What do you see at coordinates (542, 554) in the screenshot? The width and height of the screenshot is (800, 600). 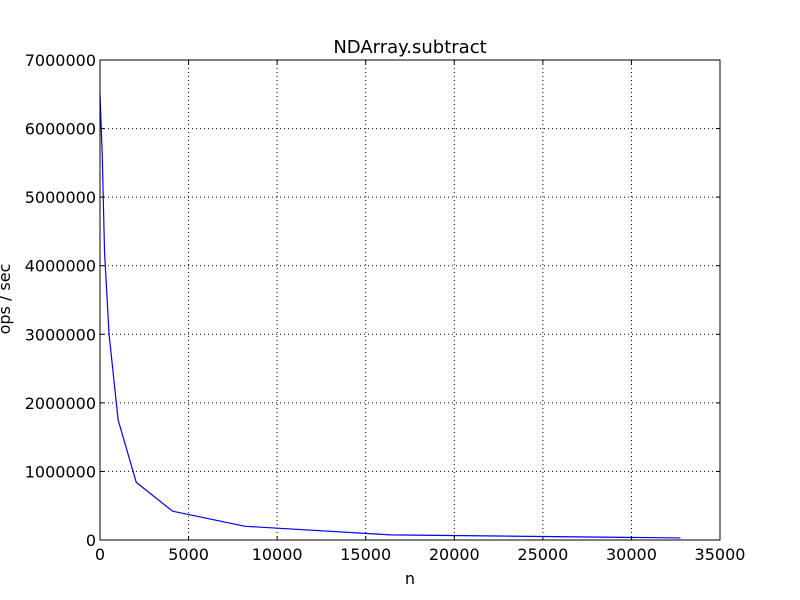 I see `x-tick-label: 25000` at bounding box center [542, 554].